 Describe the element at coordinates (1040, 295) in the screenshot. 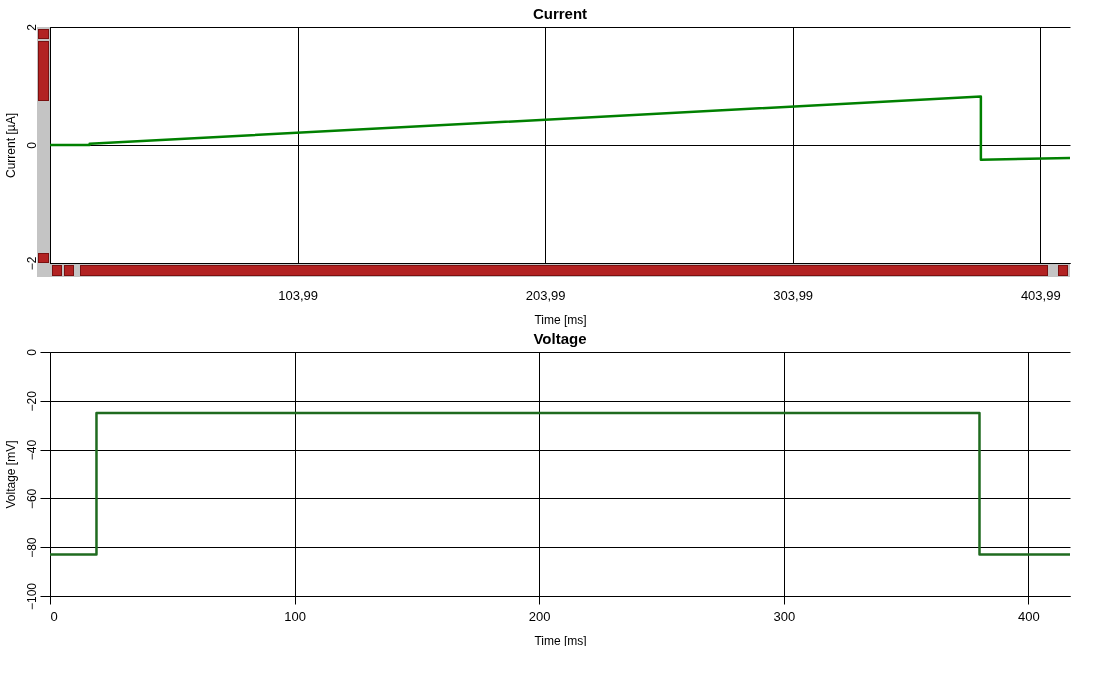

I see `x-tick-label: 403,99` at that location.